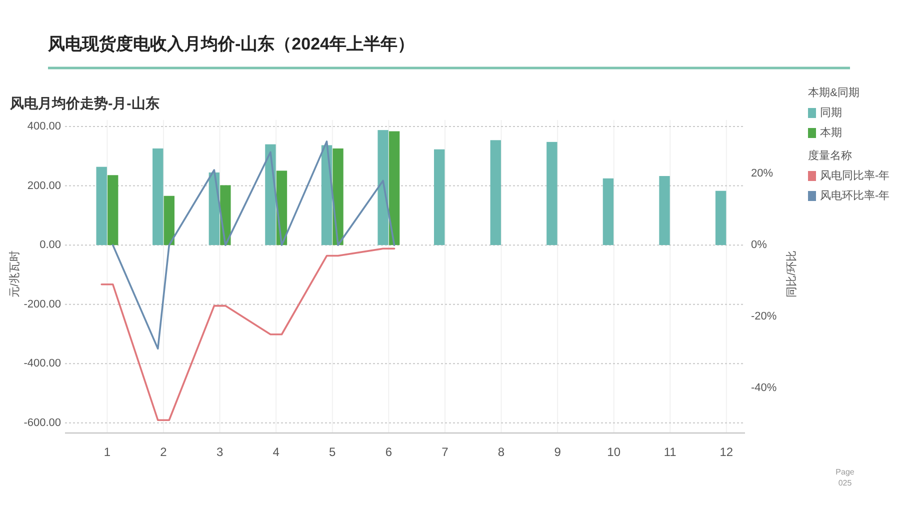  Describe the element at coordinates (830, 156) in the screenshot. I see `text: 度量名称` at that location.